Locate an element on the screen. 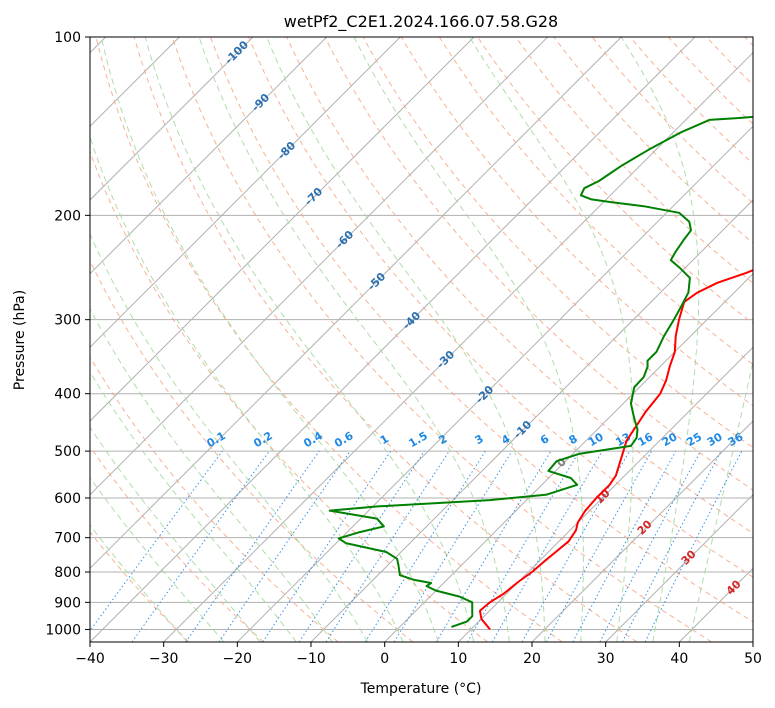  chart-title: wetPf2_C2E1.2024.166.07.58.G28 is located at coordinates (421, 22).